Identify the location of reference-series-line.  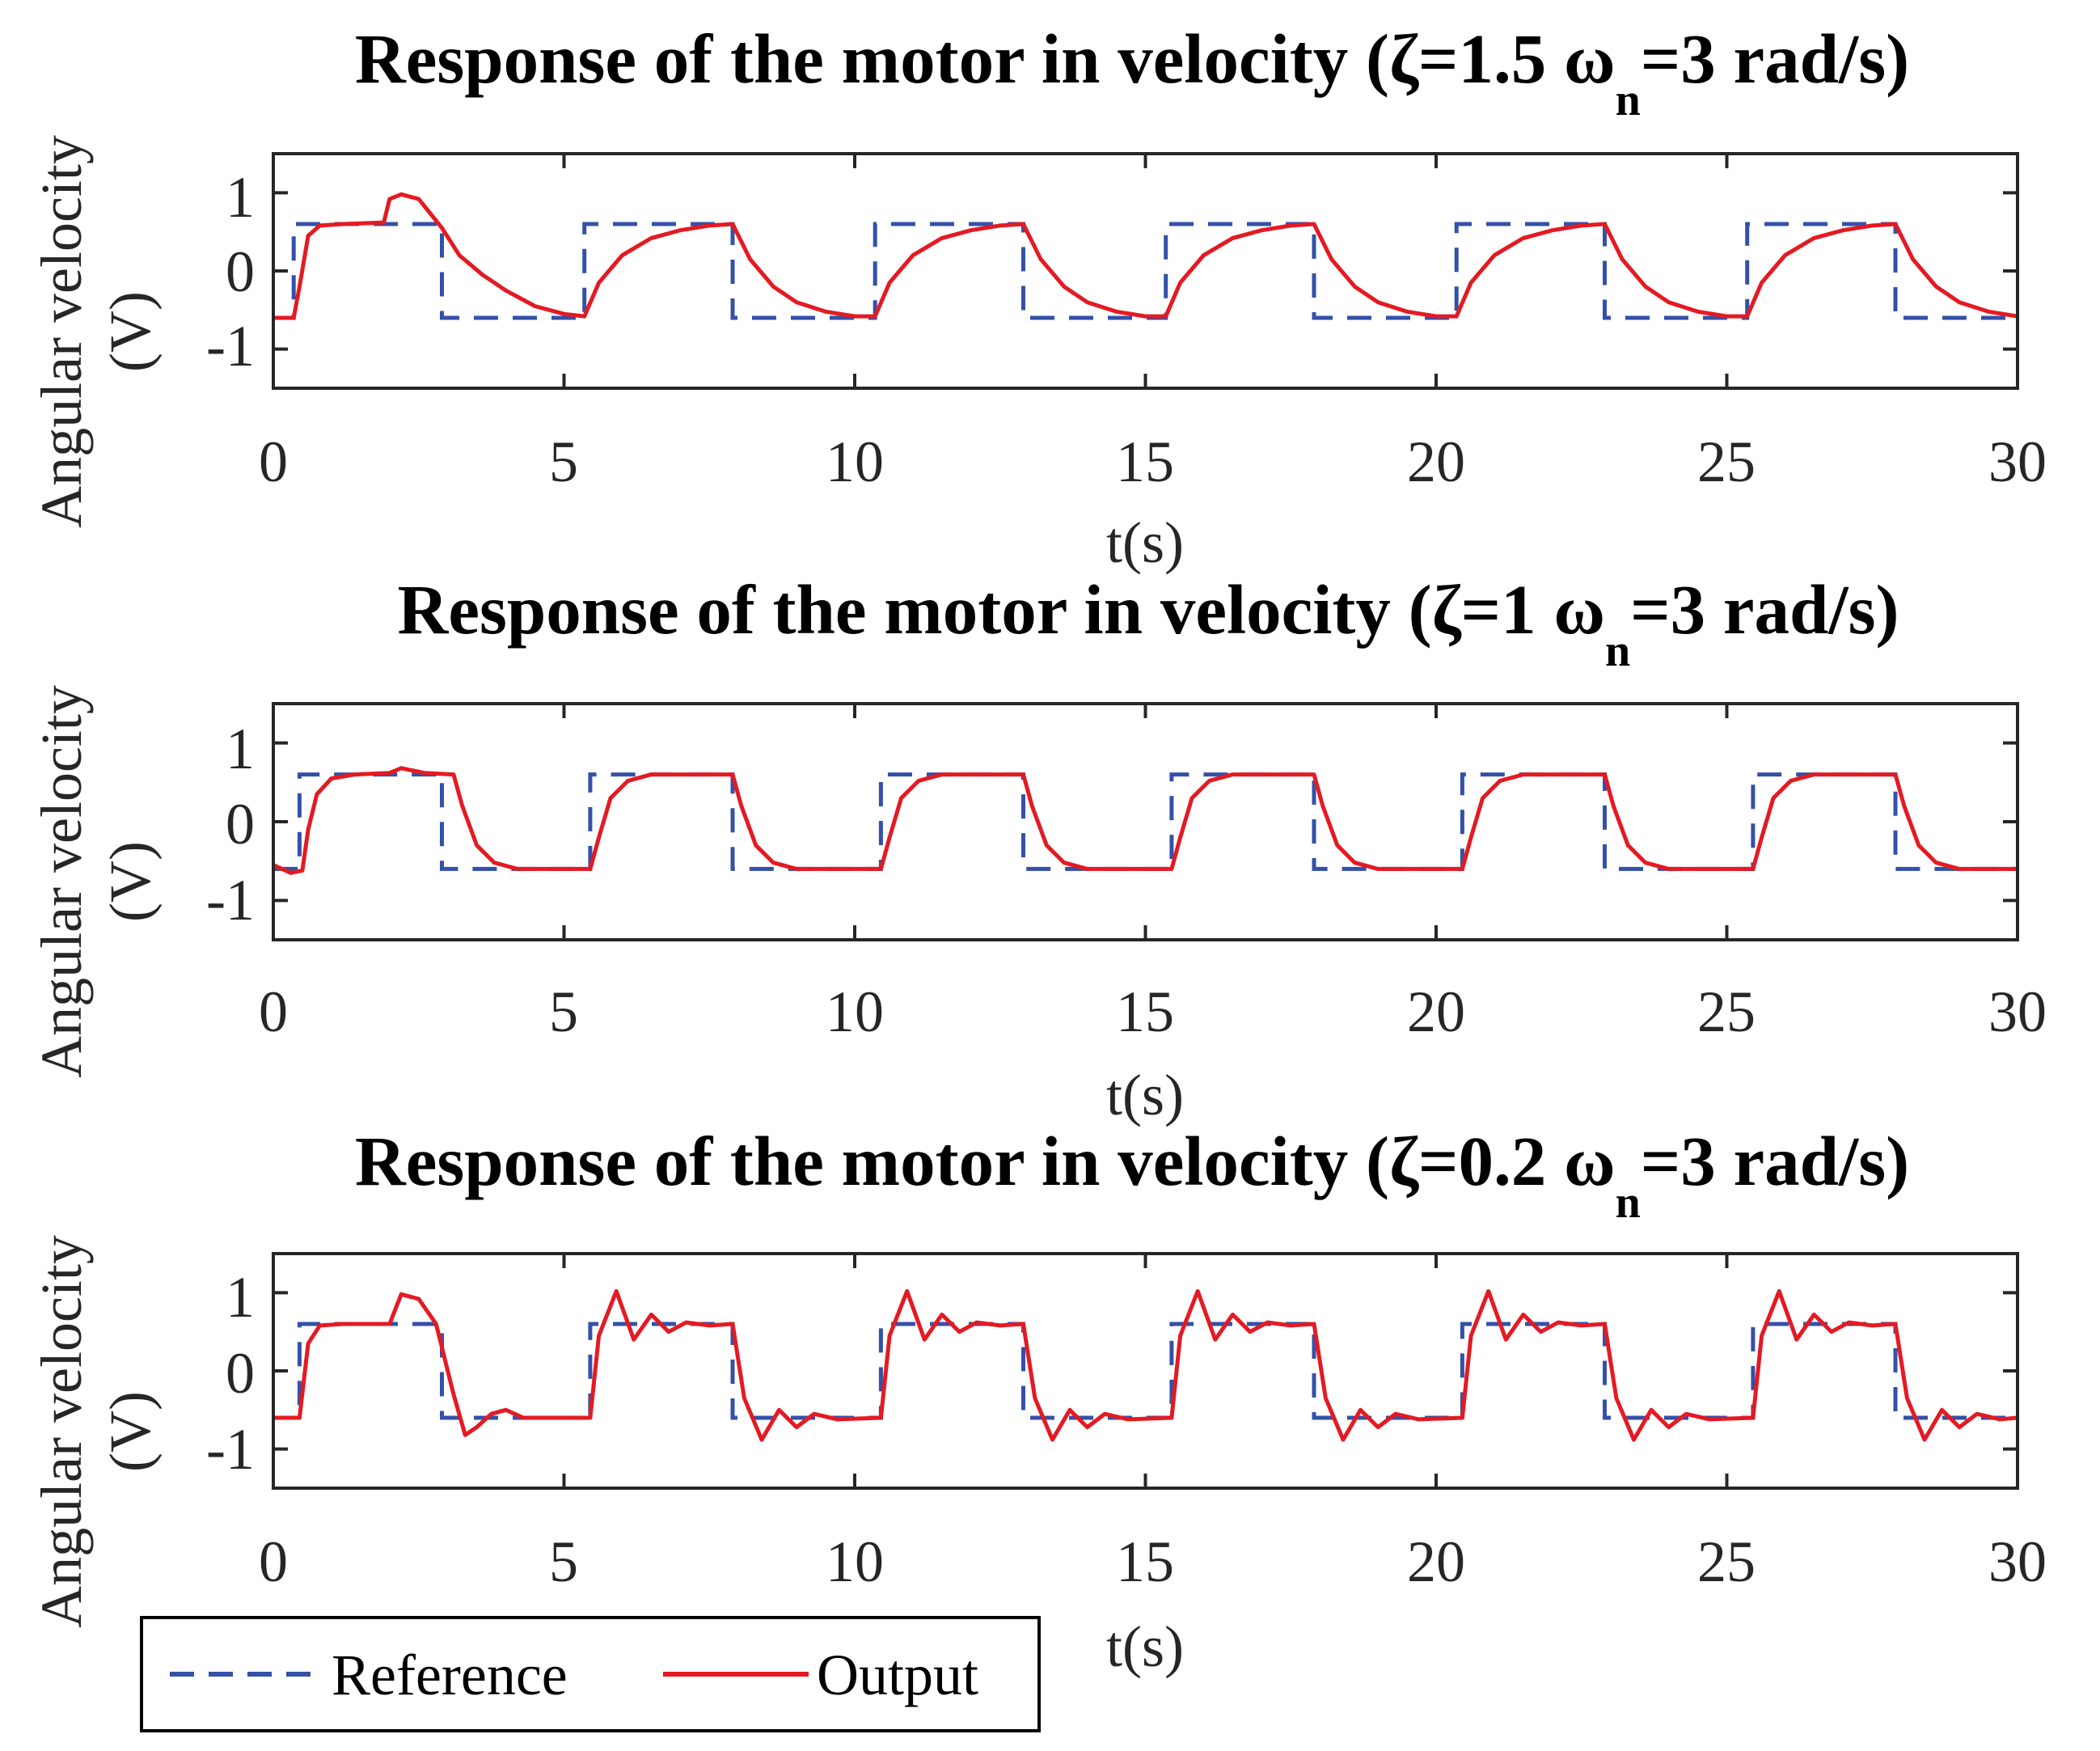
(1145, 271).